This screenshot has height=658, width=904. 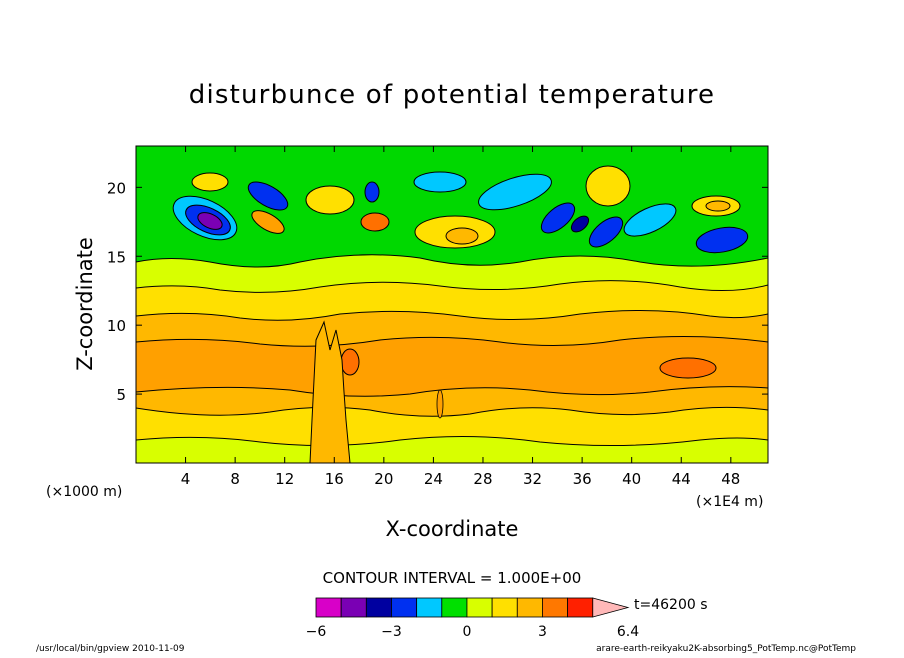 What do you see at coordinates (532, 479) in the screenshot?
I see `x-tick-label: 32` at bounding box center [532, 479].